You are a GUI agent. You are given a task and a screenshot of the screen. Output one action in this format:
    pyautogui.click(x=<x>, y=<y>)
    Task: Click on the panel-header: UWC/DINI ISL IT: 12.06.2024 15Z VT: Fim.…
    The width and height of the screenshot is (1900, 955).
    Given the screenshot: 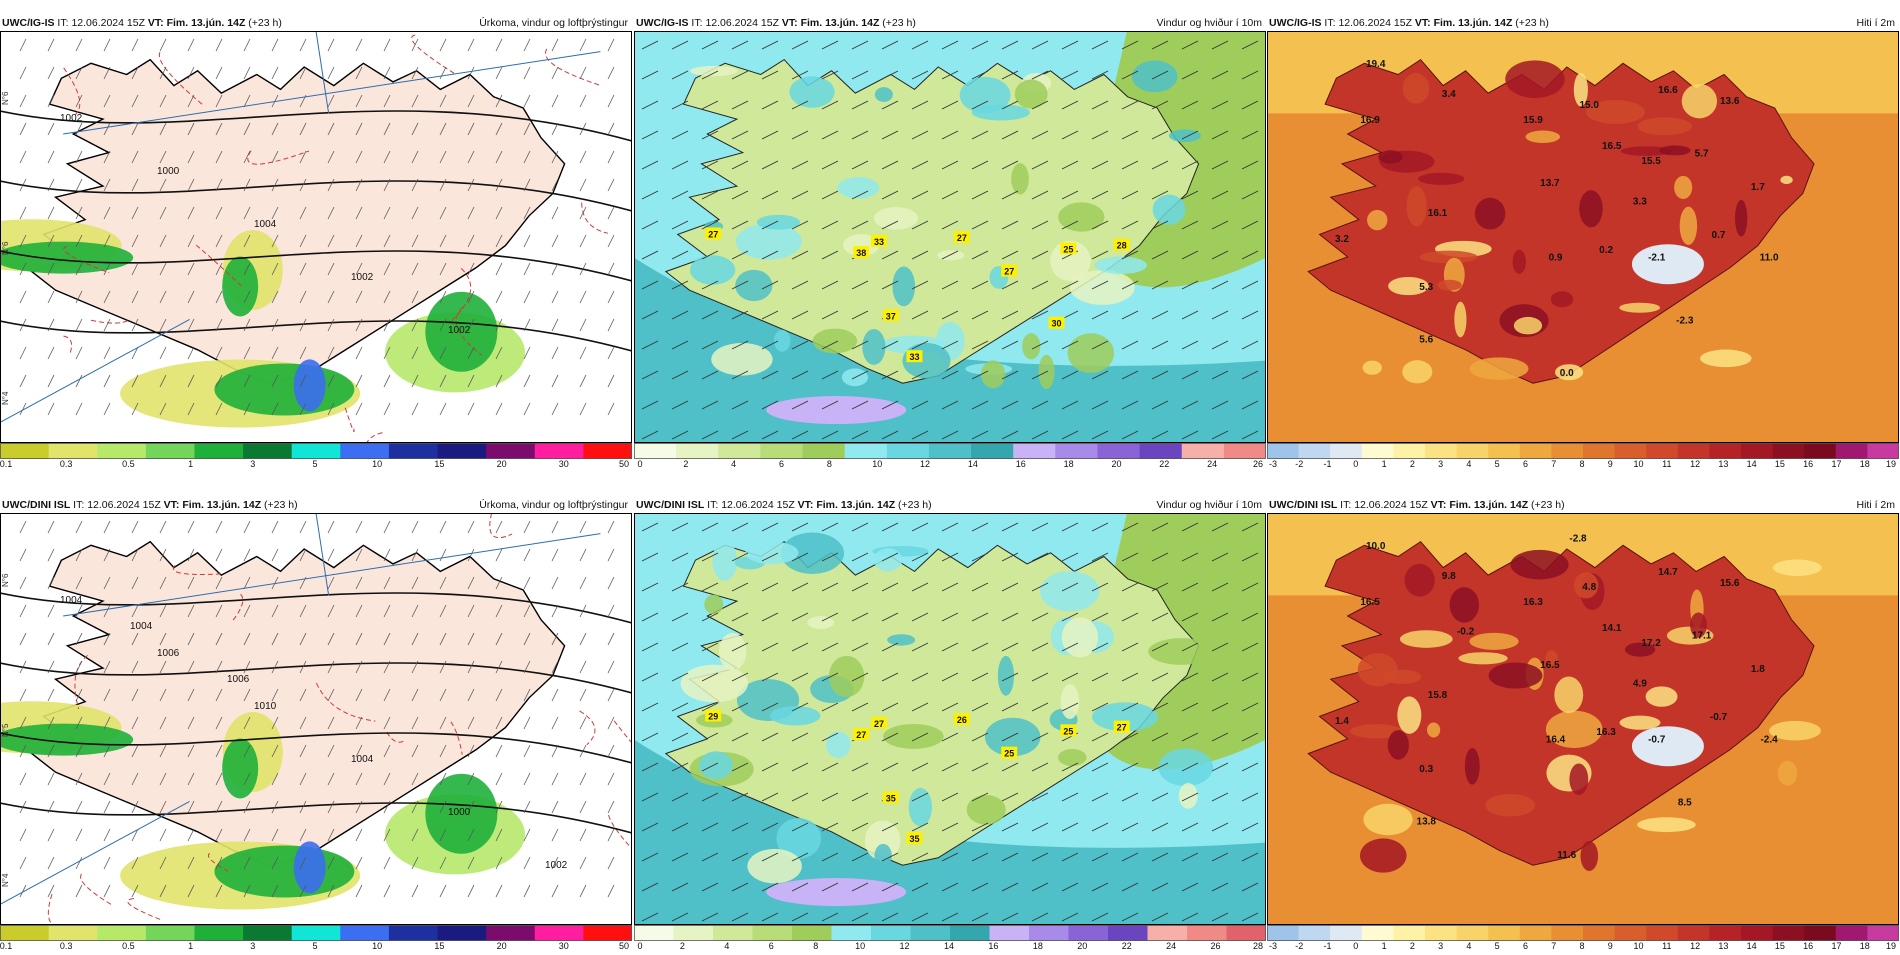 What is the action you would take?
    pyautogui.click(x=950, y=505)
    